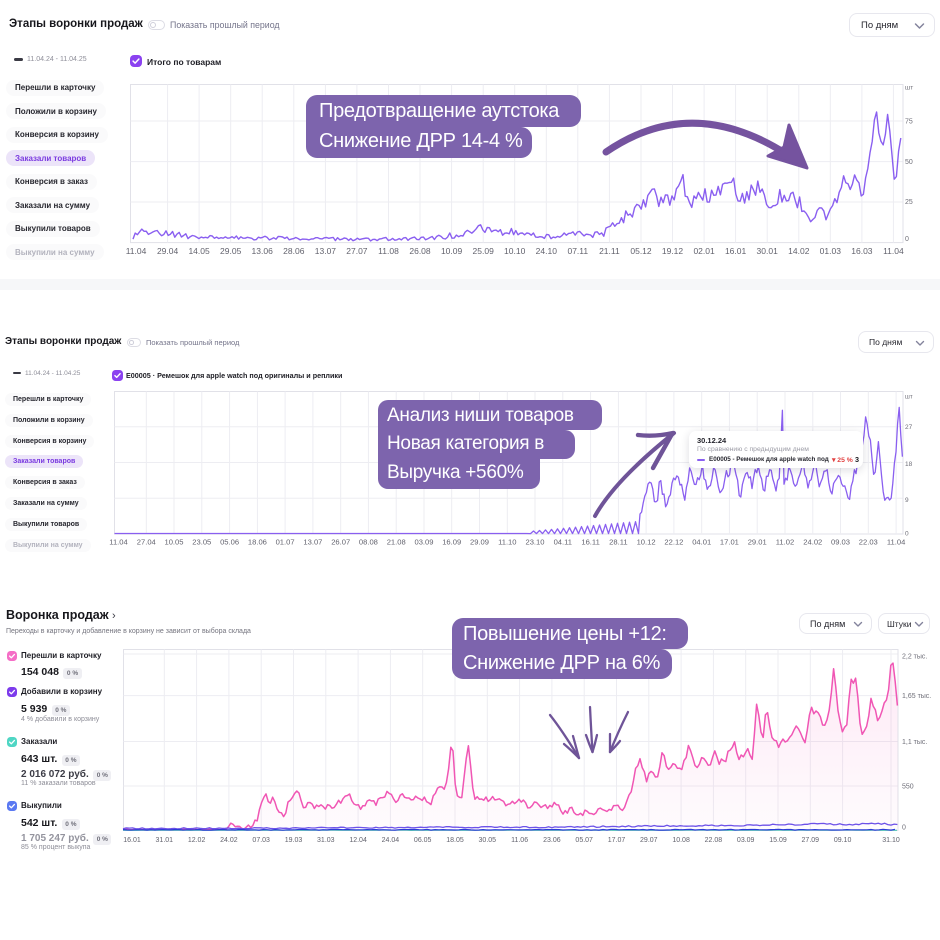 This screenshot has height=940, width=940. Describe the element at coordinates (484, 251) in the screenshot. I see `svg-text: 25.09` at that location.